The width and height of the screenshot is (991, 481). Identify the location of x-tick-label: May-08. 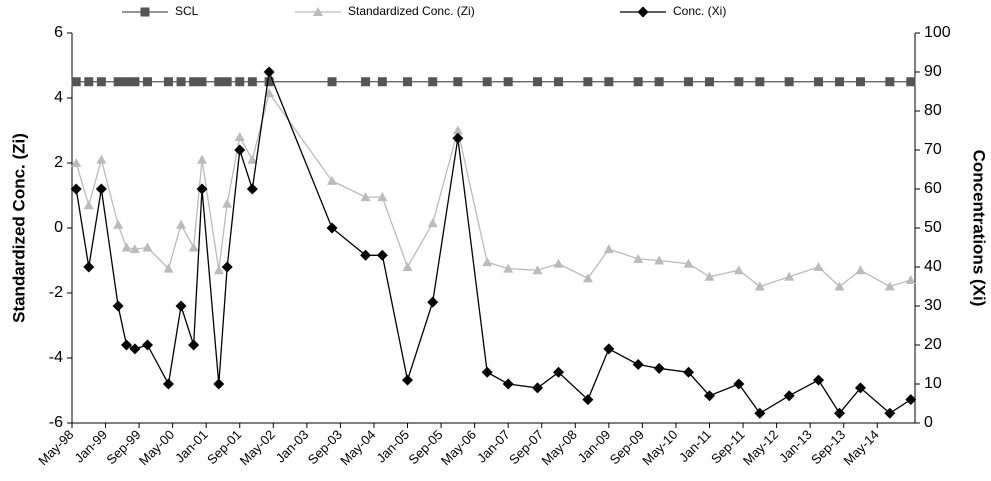
(559, 447).